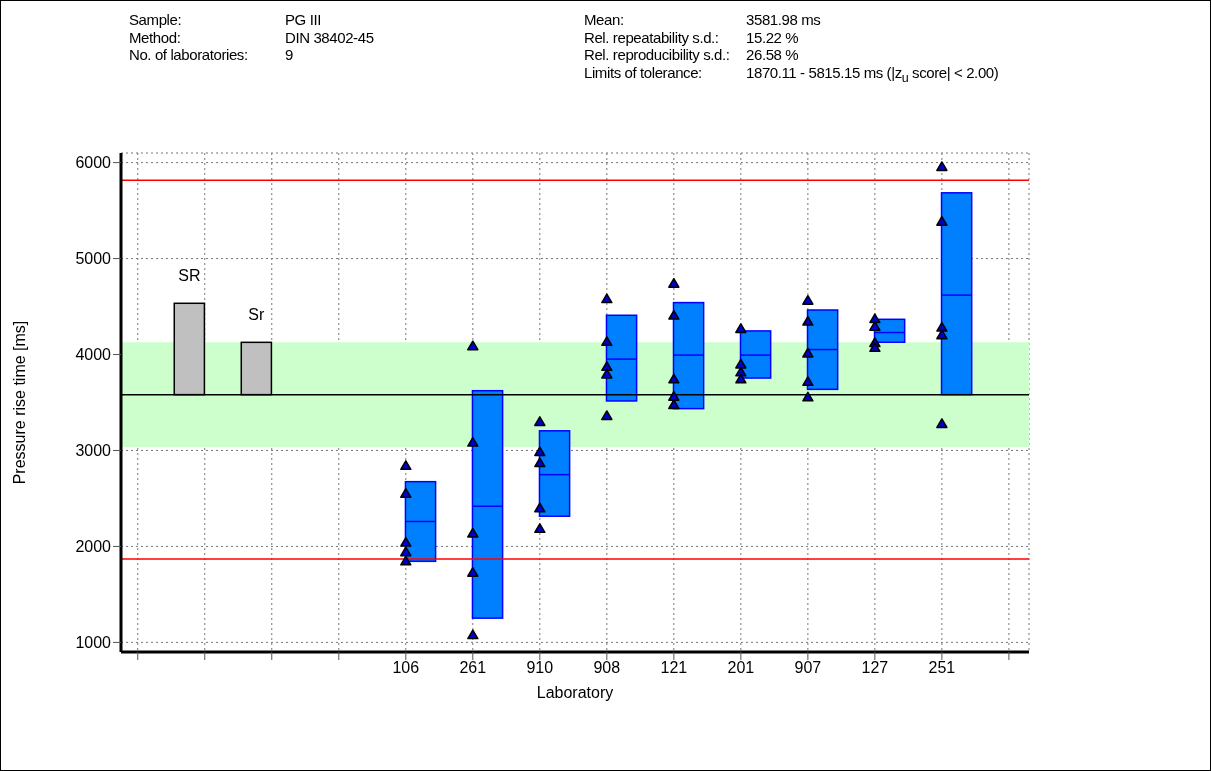  I want to click on text: Rel. reproducibility s.d.:, so click(657, 55).